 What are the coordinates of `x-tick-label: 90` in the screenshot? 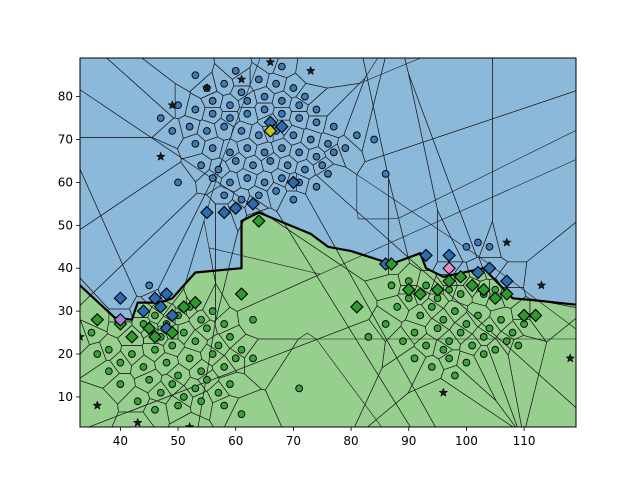 It's located at (408, 441).